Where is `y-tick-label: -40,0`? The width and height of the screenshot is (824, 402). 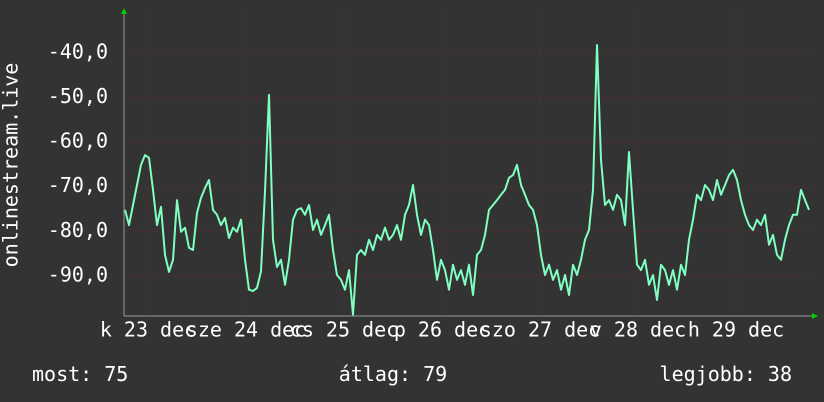 y-tick-label: -40,0 is located at coordinates (78, 52).